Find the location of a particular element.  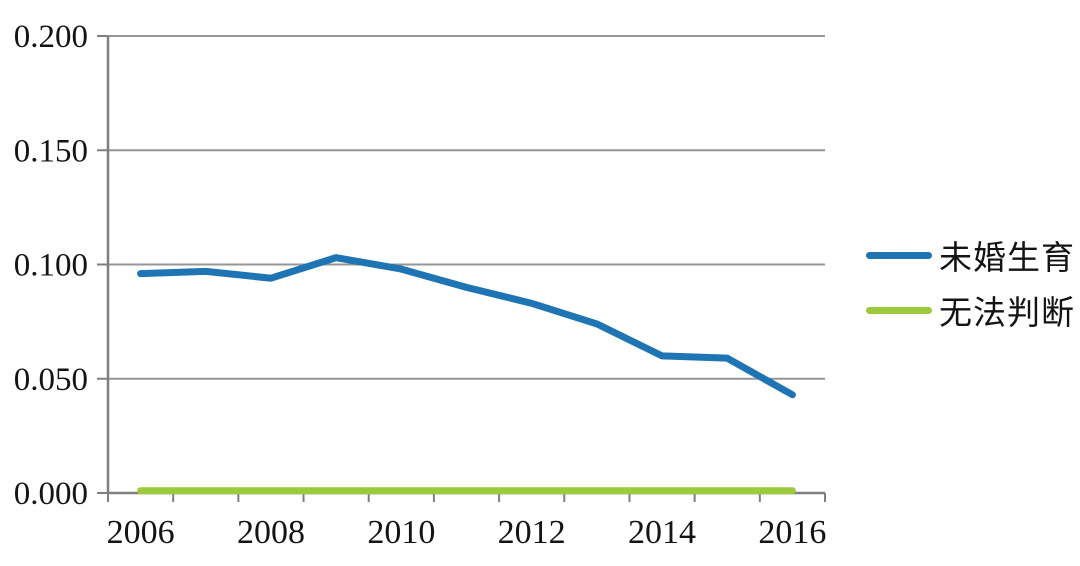

y-axis-label: 0.150 is located at coordinates (51, 151).